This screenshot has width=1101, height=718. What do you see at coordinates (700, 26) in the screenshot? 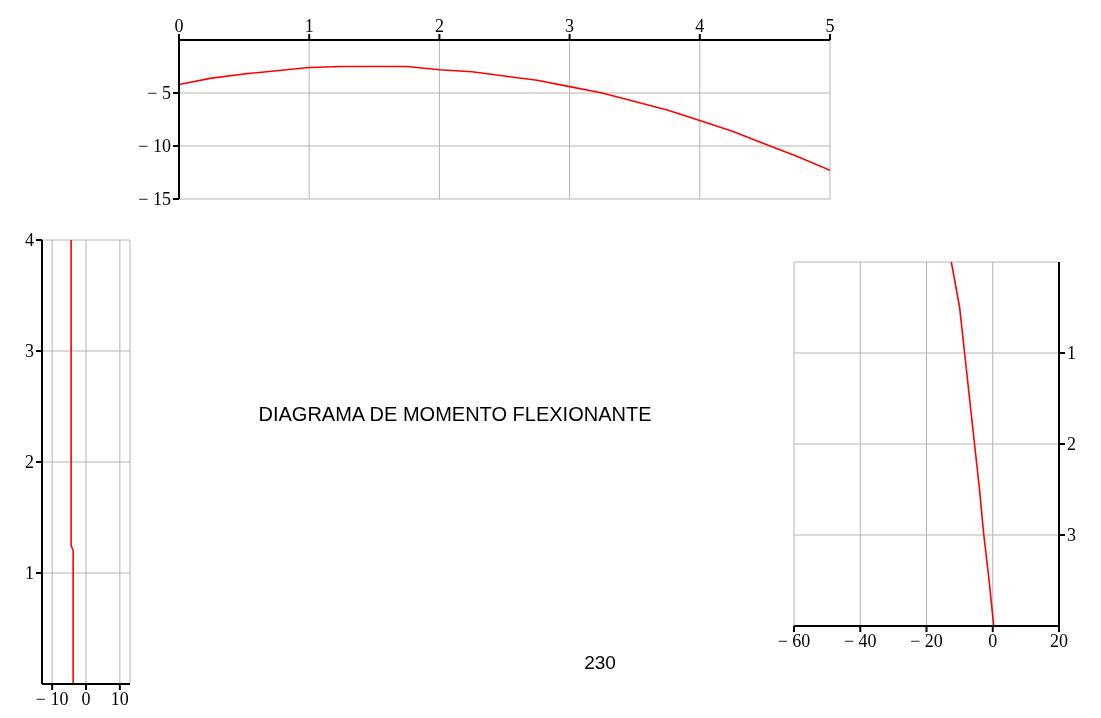
I see `x-tick-label: 4` at bounding box center [700, 26].